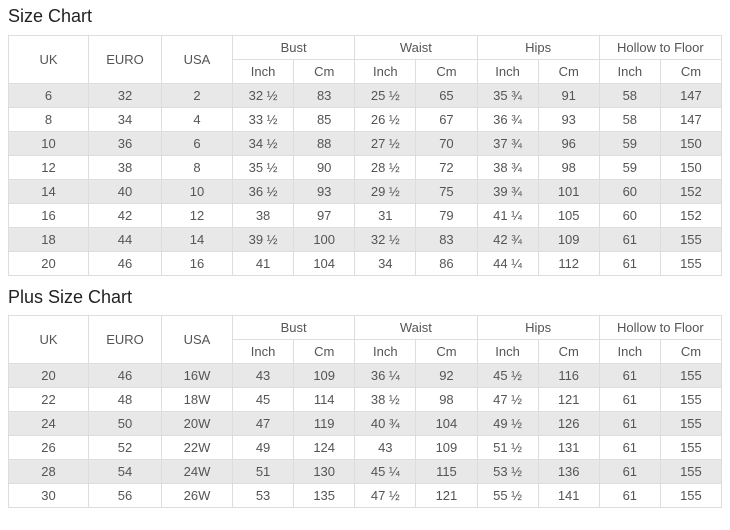 Image resolution: width=730 pixels, height=530 pixels. Describe the element at coordinates (125, 143) in the screenshot. I see `size-cell: 36` at that location.